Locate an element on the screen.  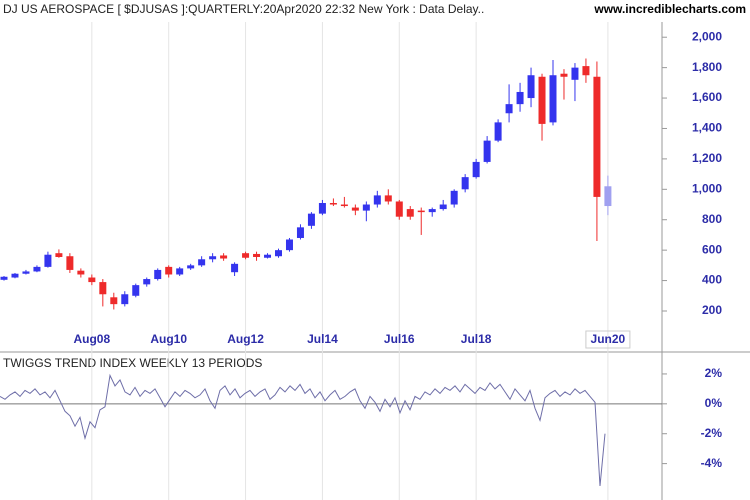
indicator-title: TWIGGS TREND INDEX WEEKLY 13 PERIODS is located at coordinates (132, 363).